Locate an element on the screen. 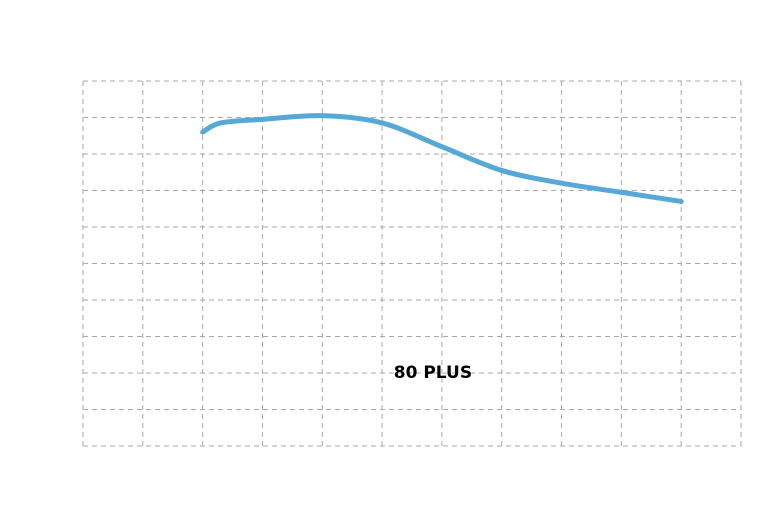  annotation-label: 80 PLUS is located at coordinates (433, 373).